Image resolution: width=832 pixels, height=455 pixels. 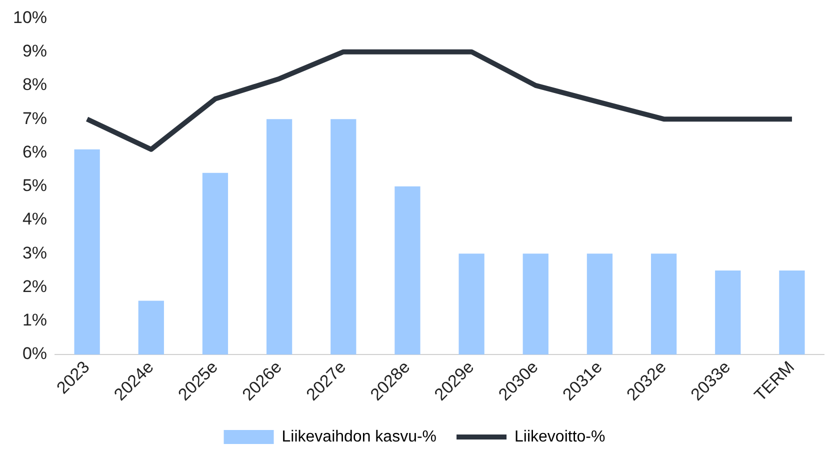 What do you see at coordinates (35, 219) in the screenshot?
I see `y-tick-label: 4%` at bounding box center [35, 219].